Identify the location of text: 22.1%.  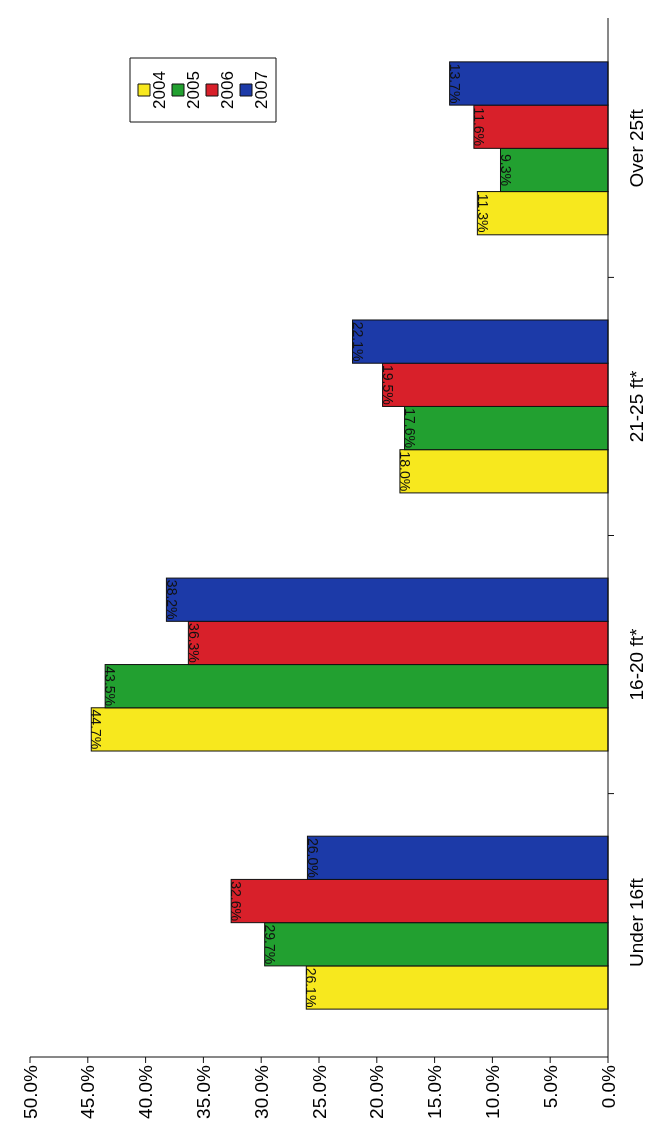
(357, 341).